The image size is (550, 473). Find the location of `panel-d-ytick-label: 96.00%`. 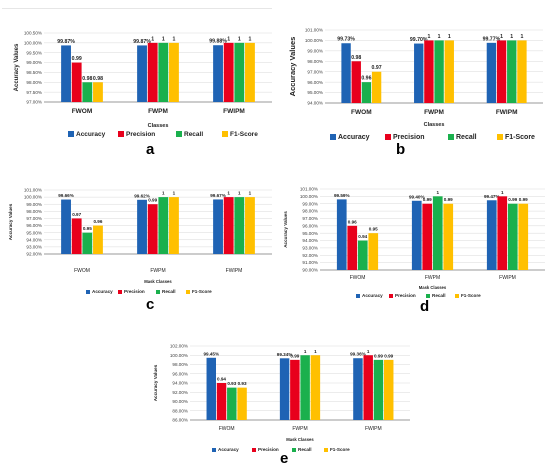

panel-d-ytick-label: 96.00% is located at coordinates (310, 225).